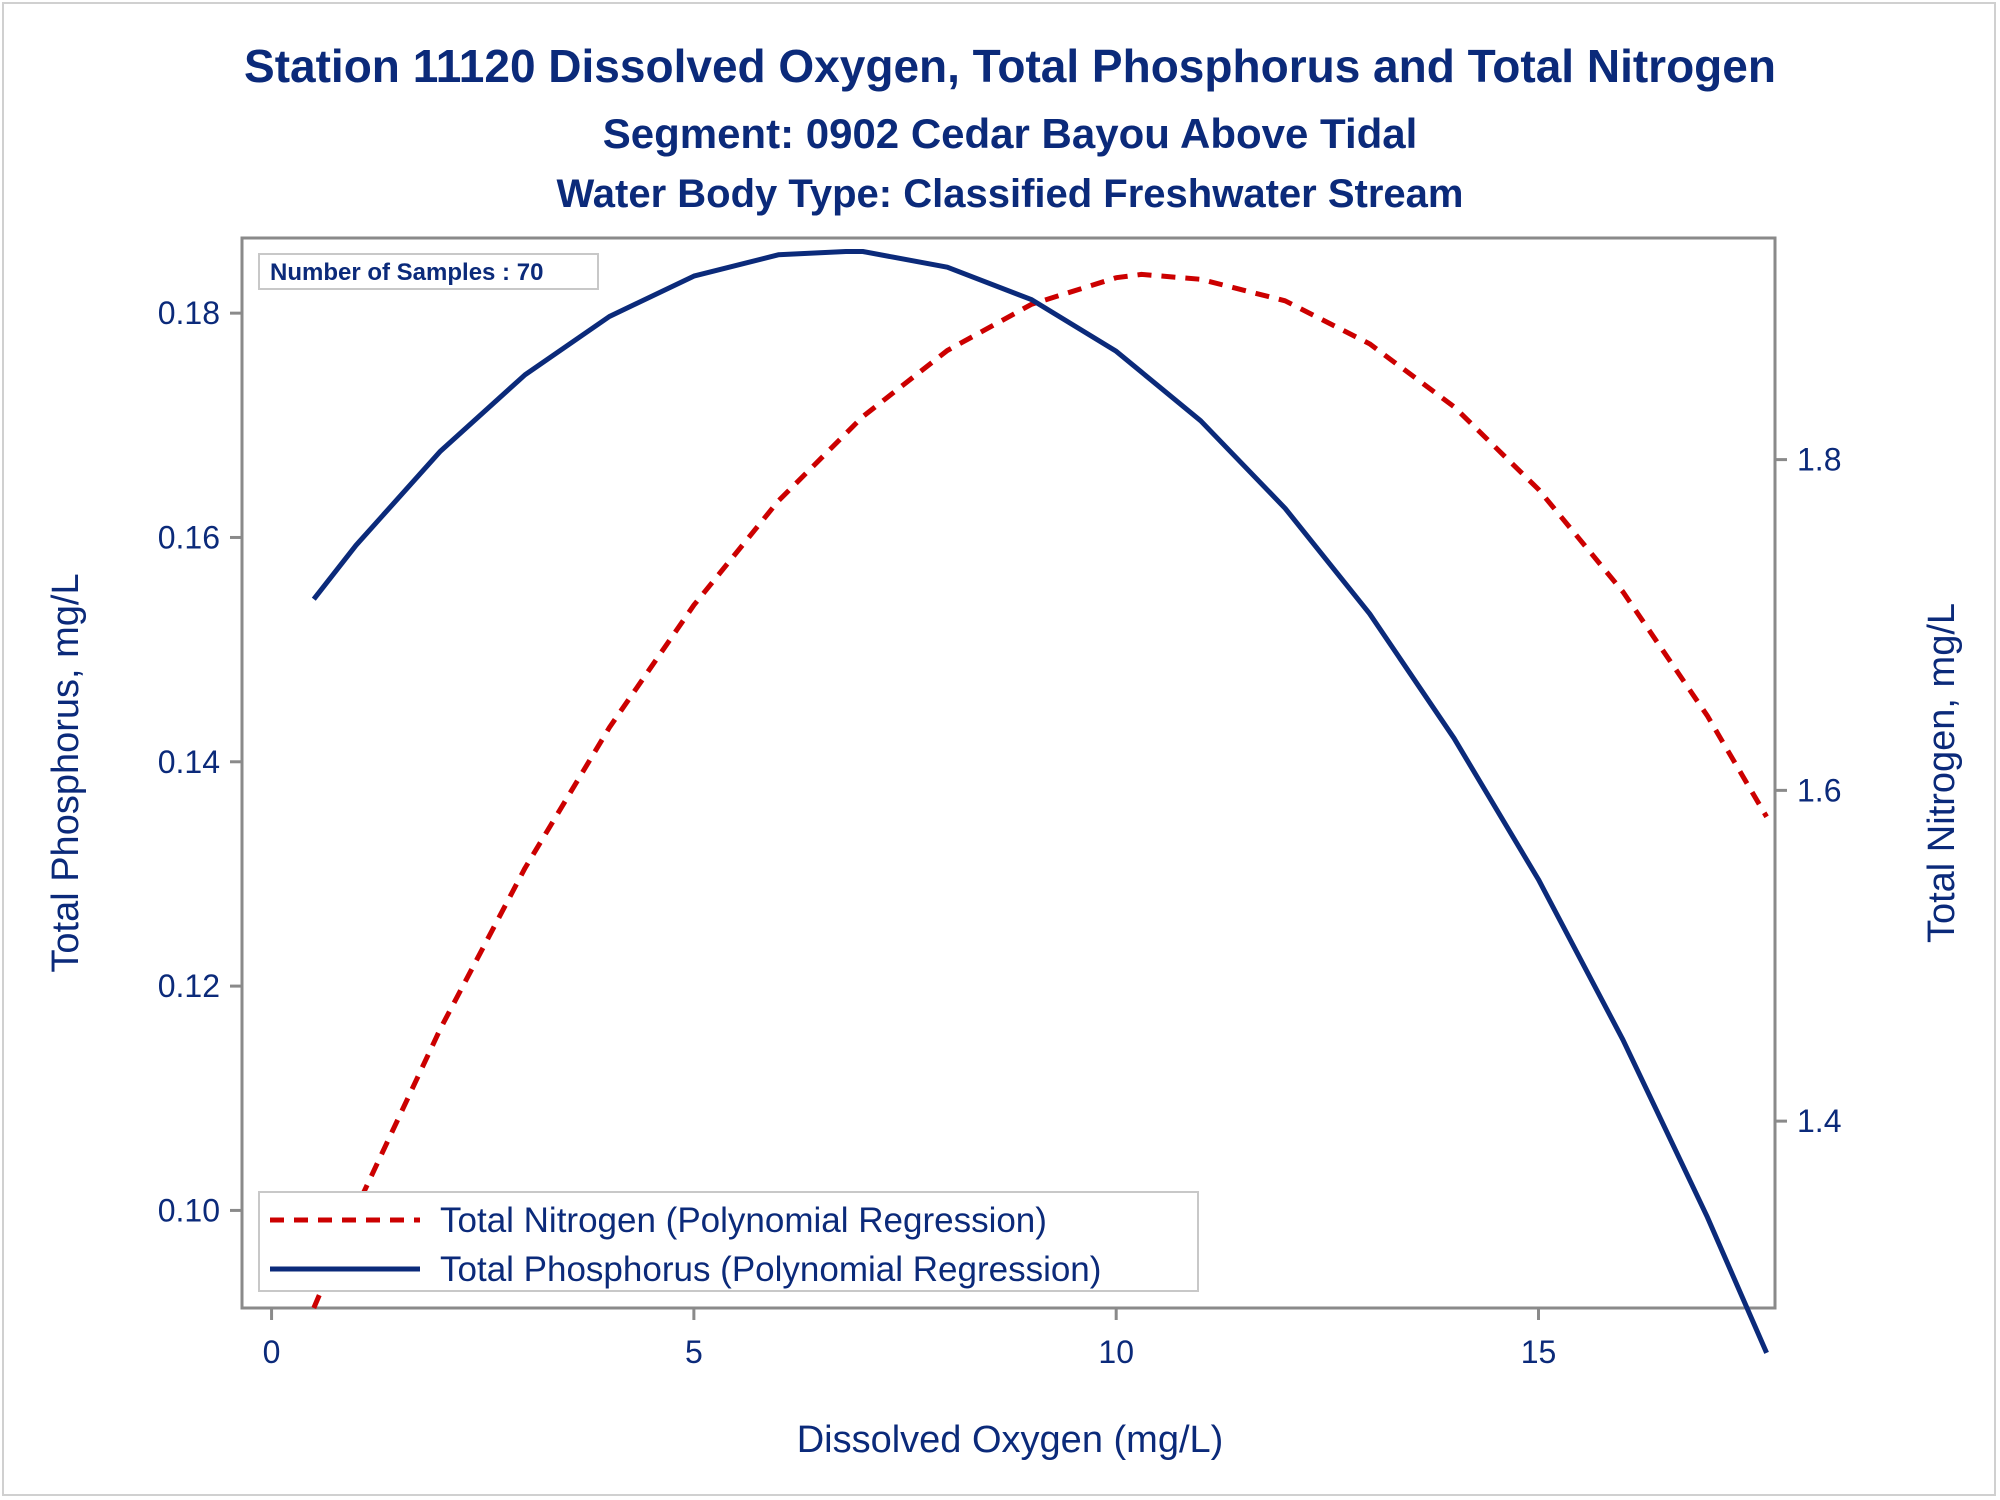  What do you see at coordinates (189, 537) in the screenshot?
I see `y-tick-label-left: 0.16` at bounding box center [189, 537].